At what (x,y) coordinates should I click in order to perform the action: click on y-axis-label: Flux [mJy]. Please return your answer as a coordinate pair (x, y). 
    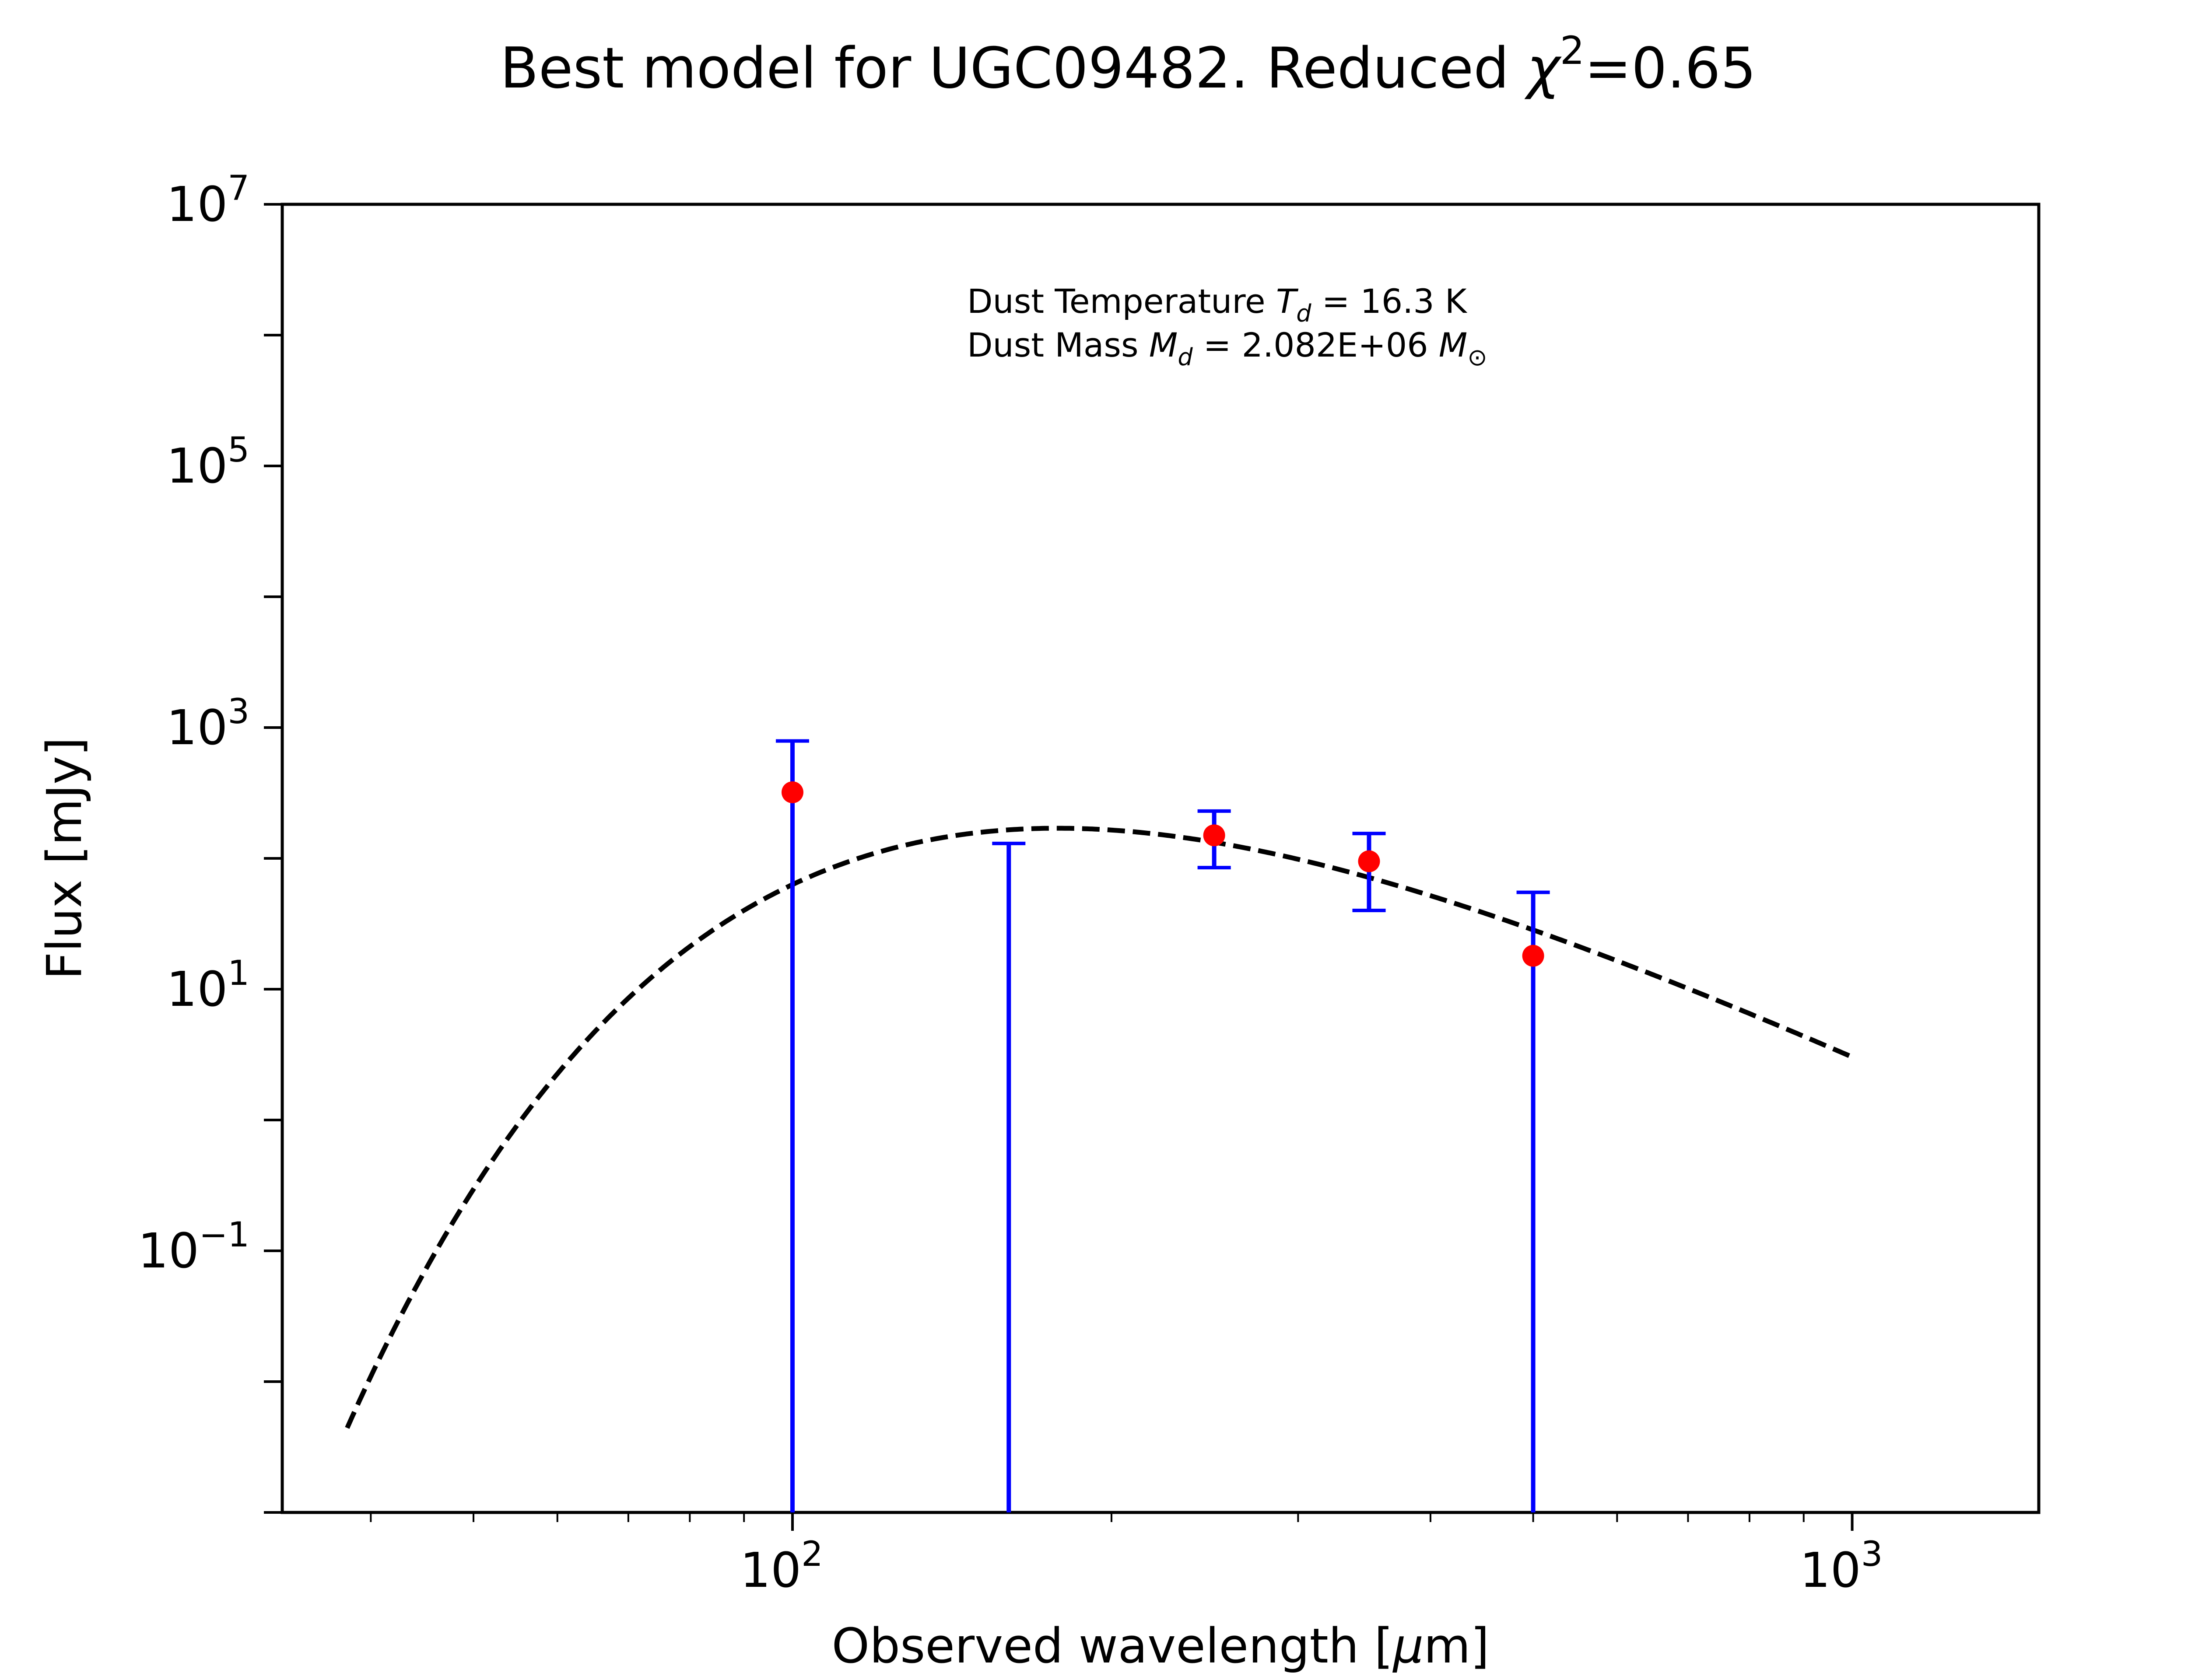
    Looking at the image, I should click on (64, 858).